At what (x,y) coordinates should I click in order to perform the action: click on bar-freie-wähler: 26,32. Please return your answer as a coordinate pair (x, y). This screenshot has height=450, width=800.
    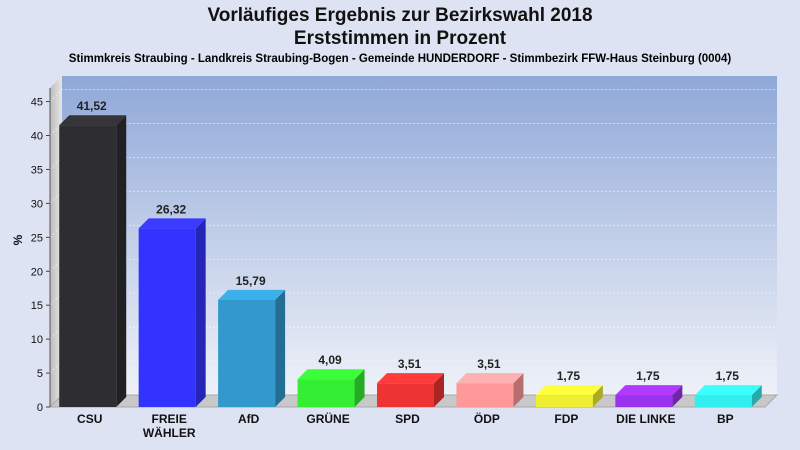
    Looking at the image, I should click on (172, 304).